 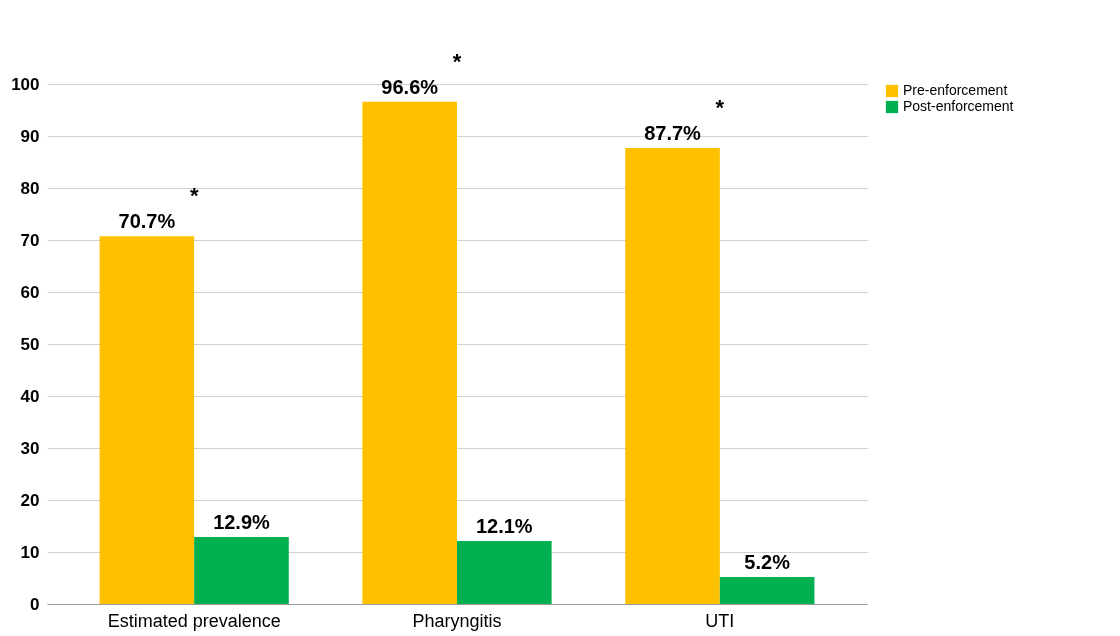 I want to click on y-tick-label: 60, so click(x=30, y=292).